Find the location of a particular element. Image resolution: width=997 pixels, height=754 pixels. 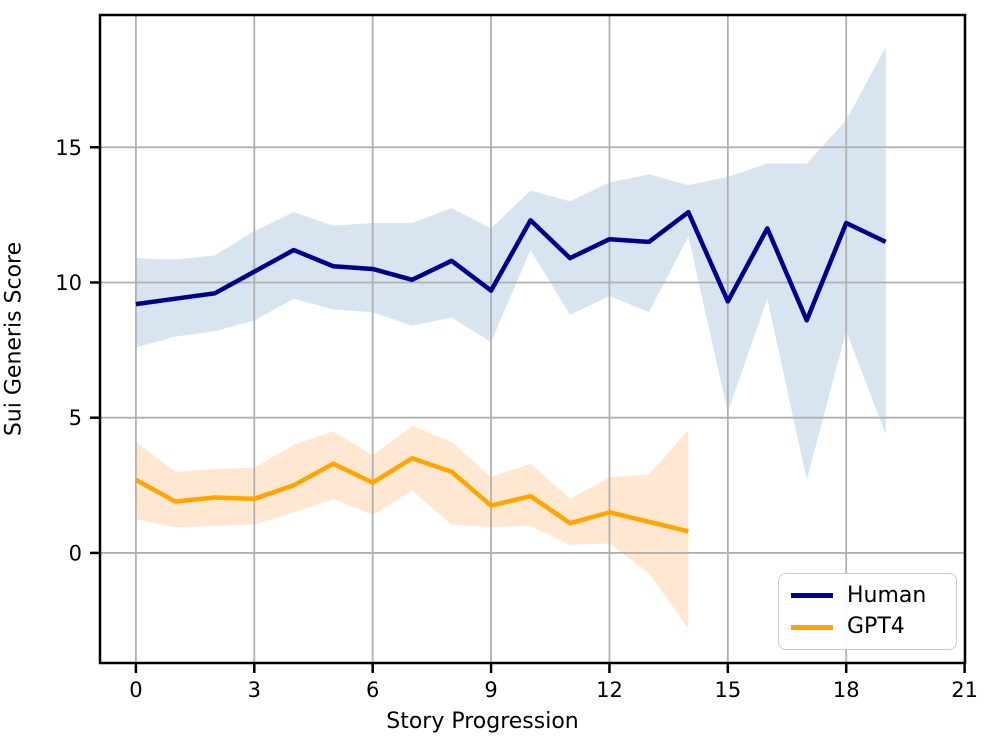

legend-line-gpt4 is located at coordinates (812, 627).